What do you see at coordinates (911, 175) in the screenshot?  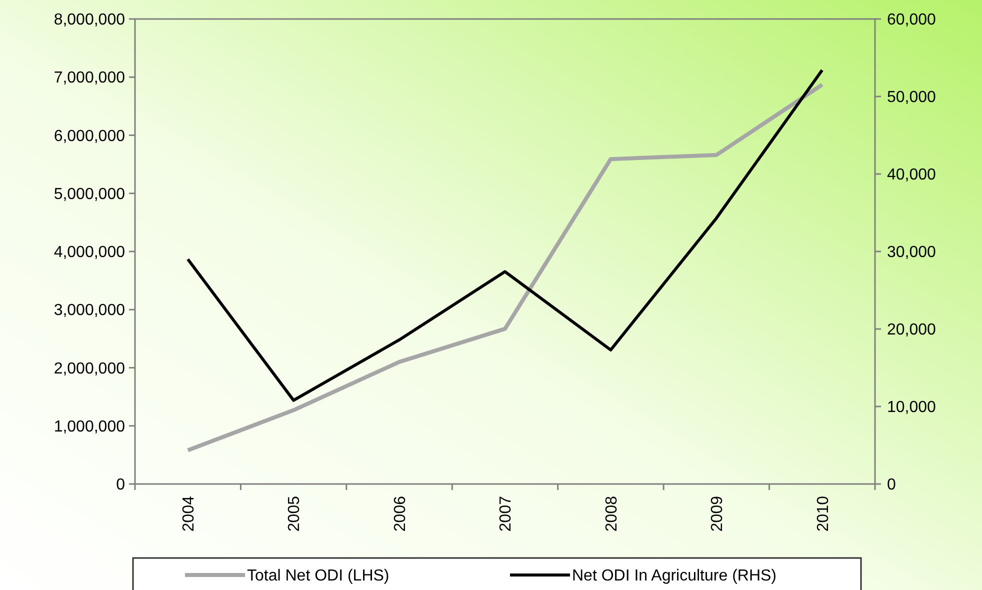 I see `y2-tick-label: 40,000` at bounding box center [911, 175].